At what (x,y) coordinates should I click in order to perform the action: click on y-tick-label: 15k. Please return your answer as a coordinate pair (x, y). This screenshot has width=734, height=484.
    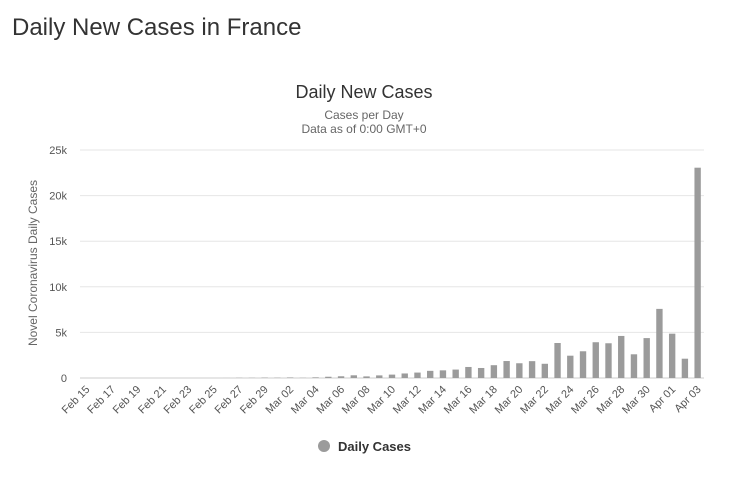
    Looking at the image, I should click on (58, 242).